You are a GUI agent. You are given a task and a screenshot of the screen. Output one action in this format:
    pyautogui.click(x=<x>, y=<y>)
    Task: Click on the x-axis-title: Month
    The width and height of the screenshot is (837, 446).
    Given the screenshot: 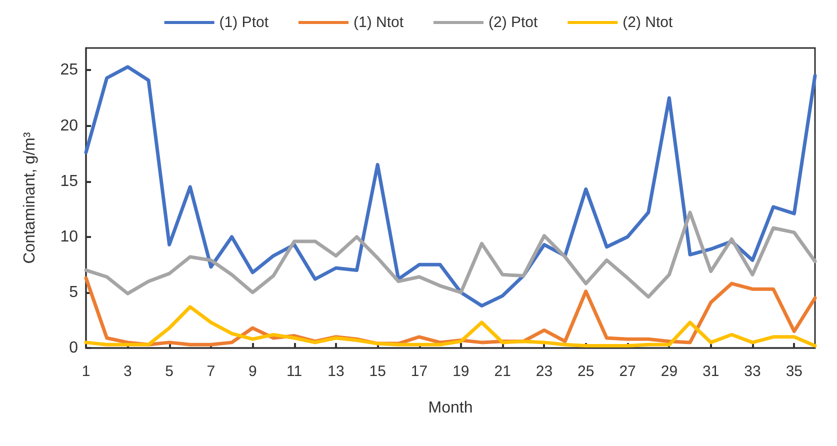 What is the action you would take?
    pyautogui.click(x=450, y=408)
    